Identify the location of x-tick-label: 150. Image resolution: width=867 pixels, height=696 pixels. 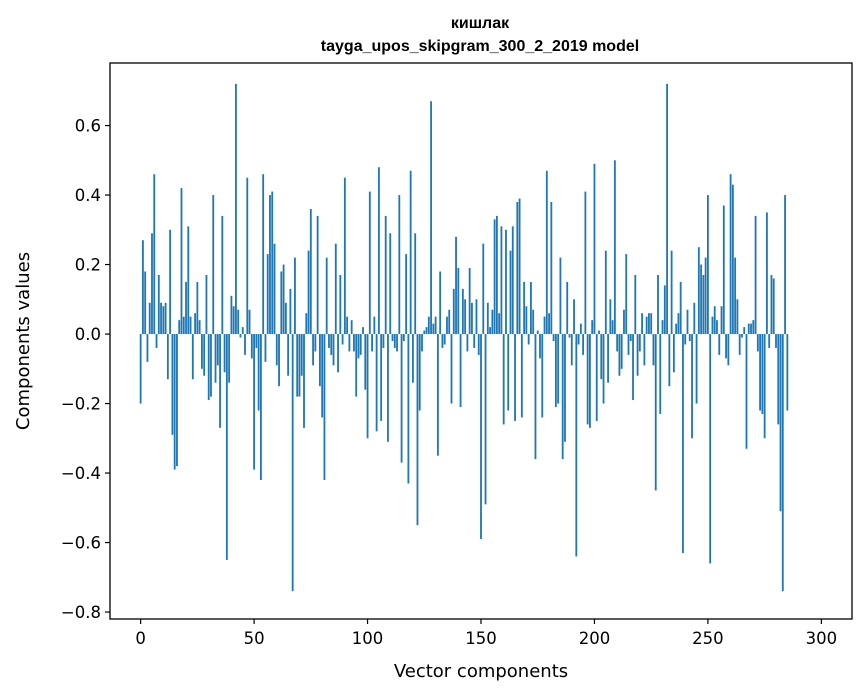
(481, 638).